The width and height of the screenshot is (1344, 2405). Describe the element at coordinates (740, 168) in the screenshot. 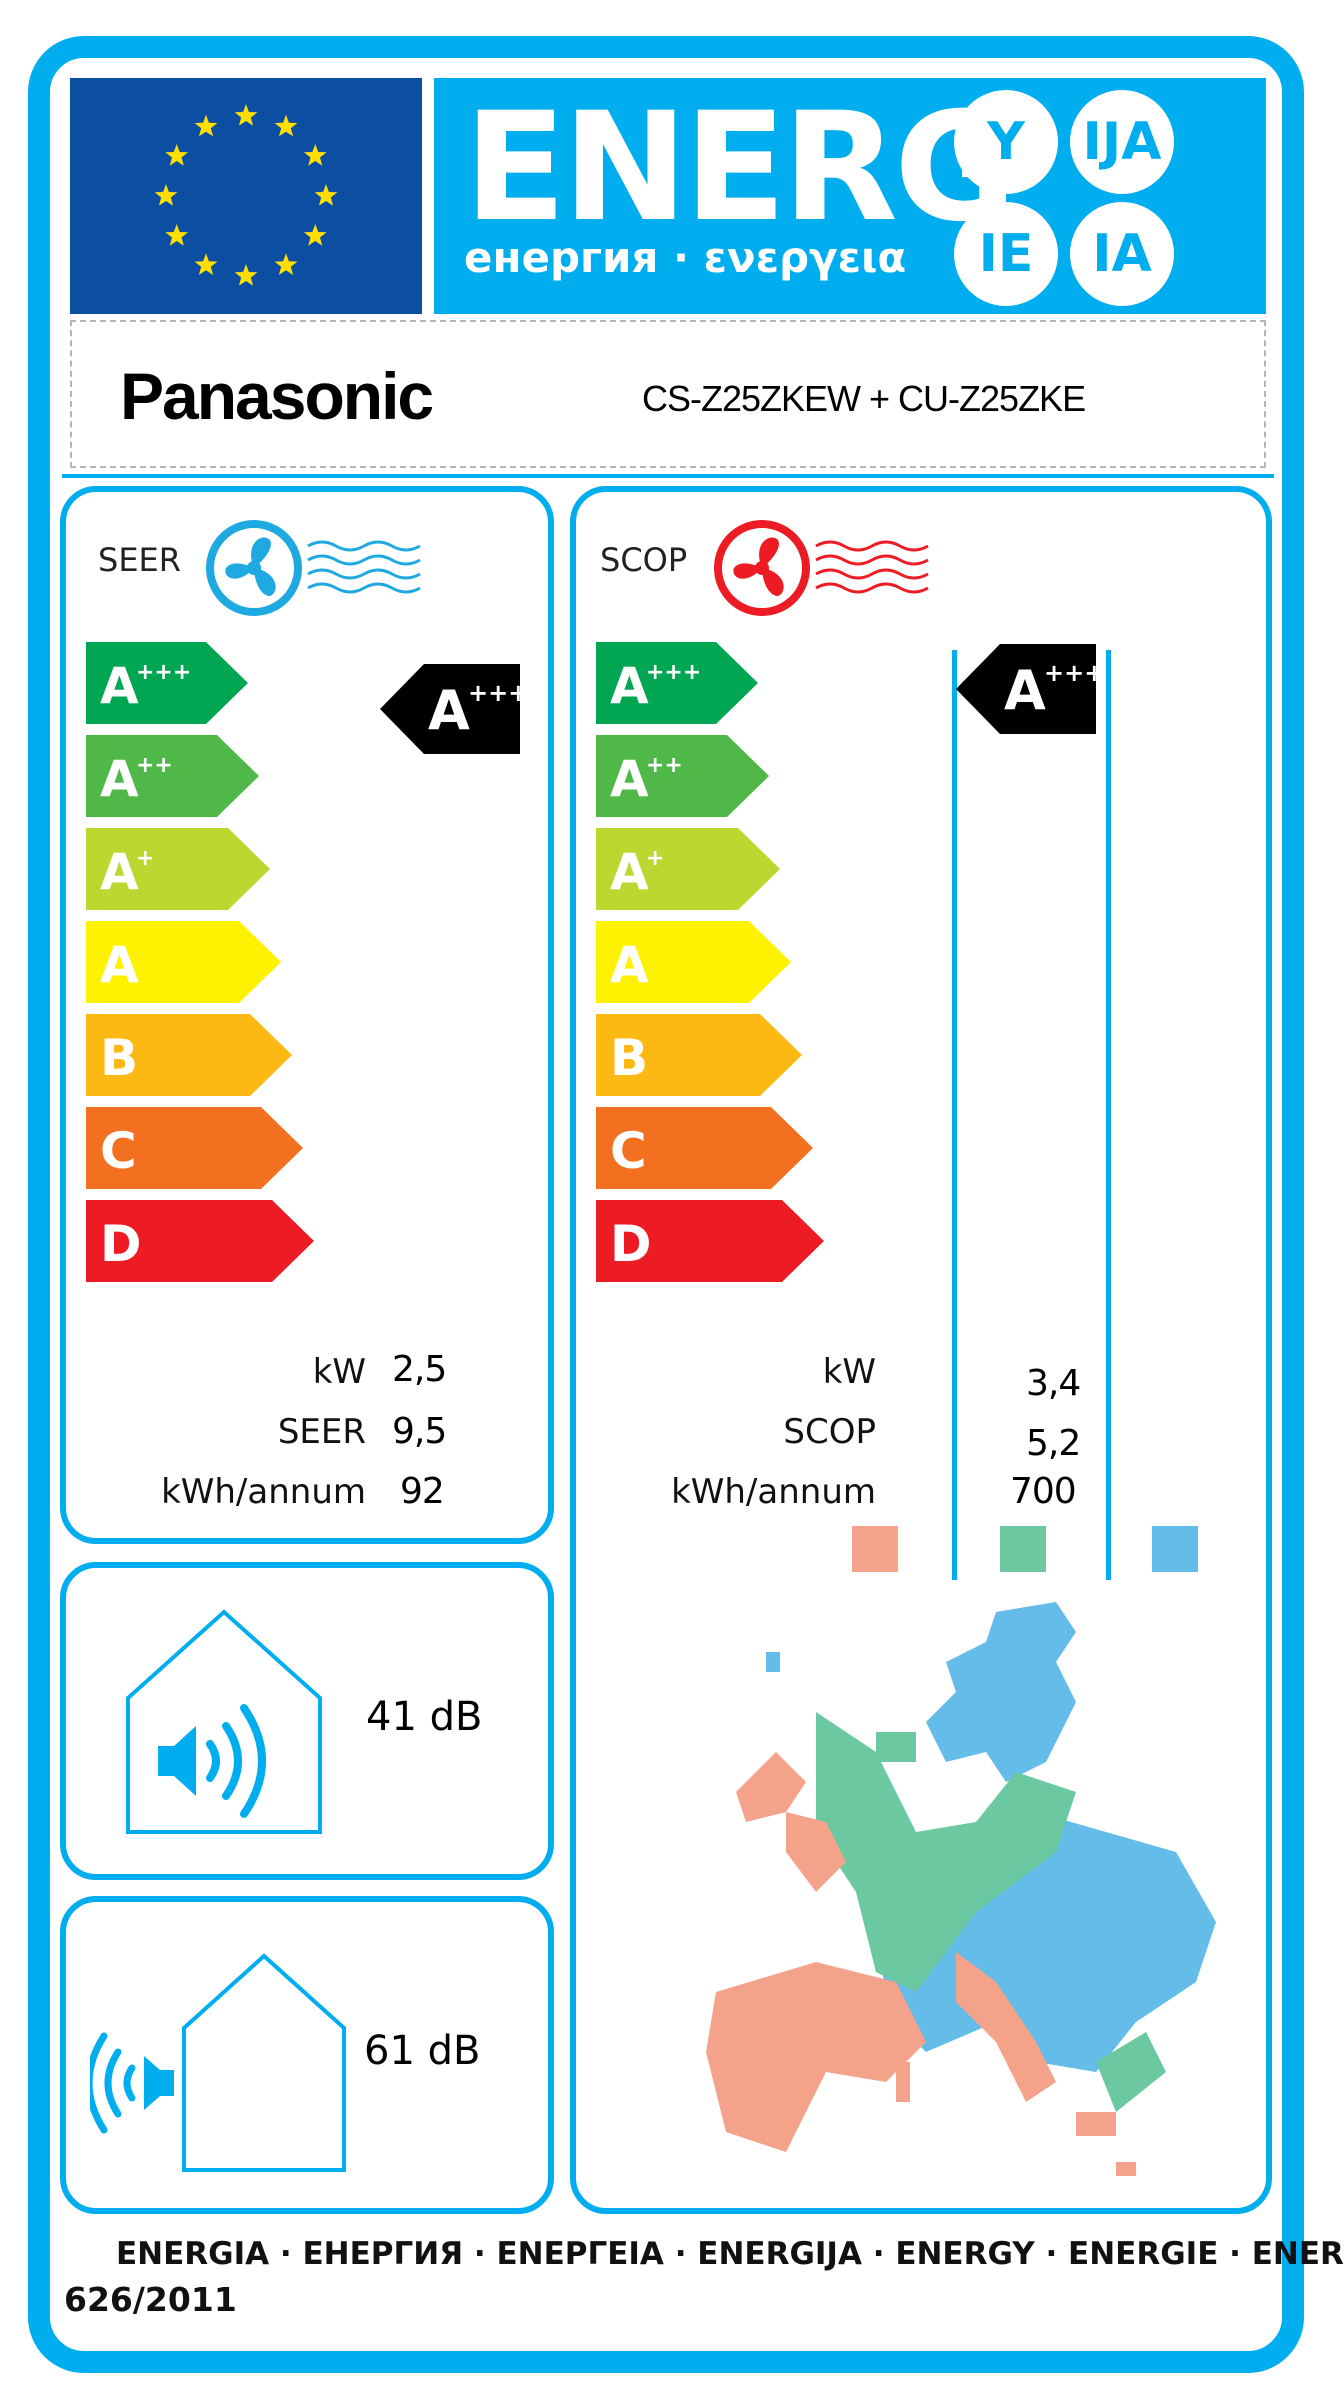

I see `energy-word: ENERG` at that location.